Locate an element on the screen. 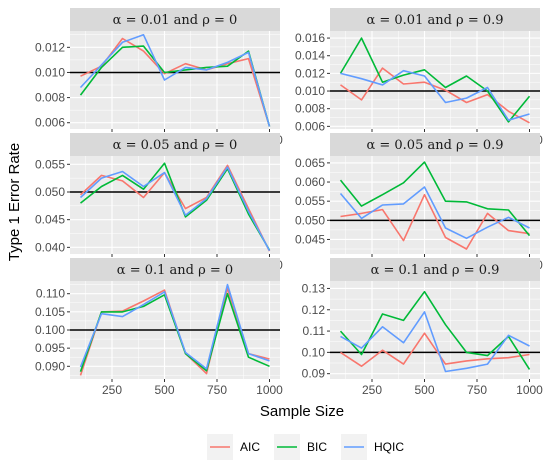 This screenshot has width=550, height=476. y-tick-label: 0.095 is located at coordinates (50, 348).